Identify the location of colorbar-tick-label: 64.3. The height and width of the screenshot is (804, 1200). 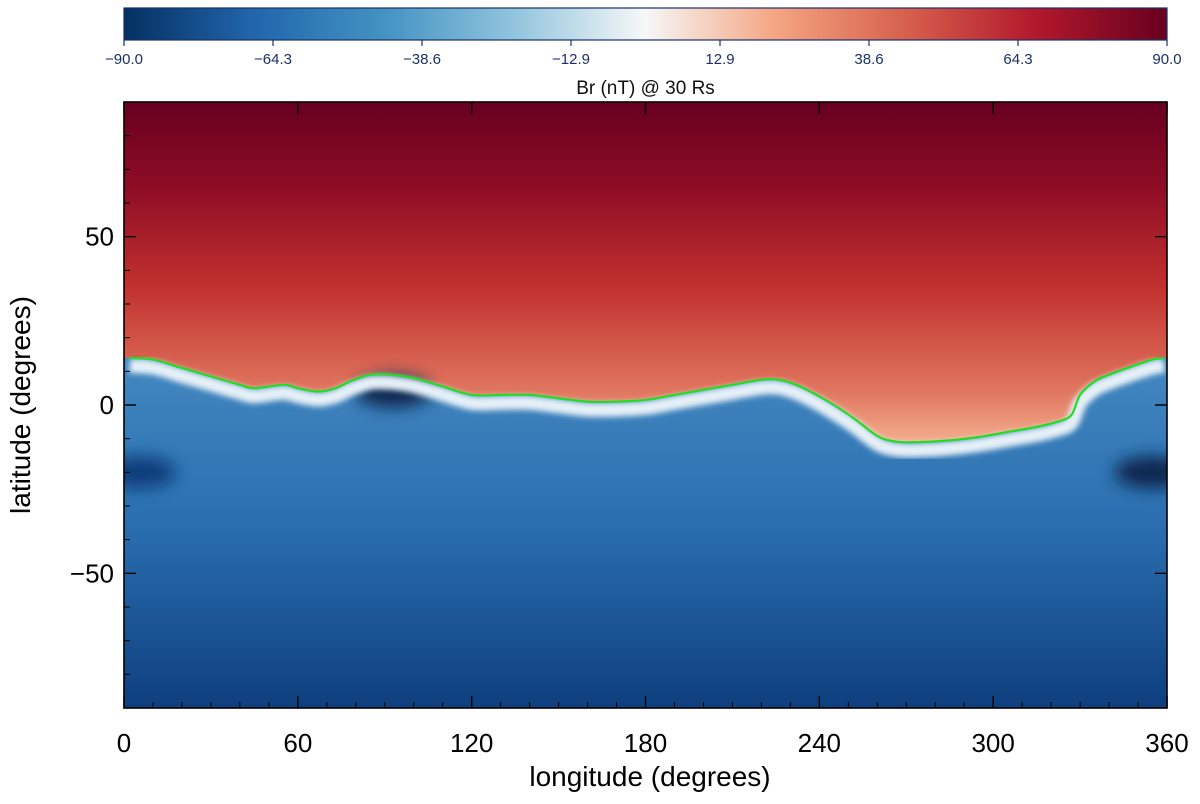
(1017, 59).